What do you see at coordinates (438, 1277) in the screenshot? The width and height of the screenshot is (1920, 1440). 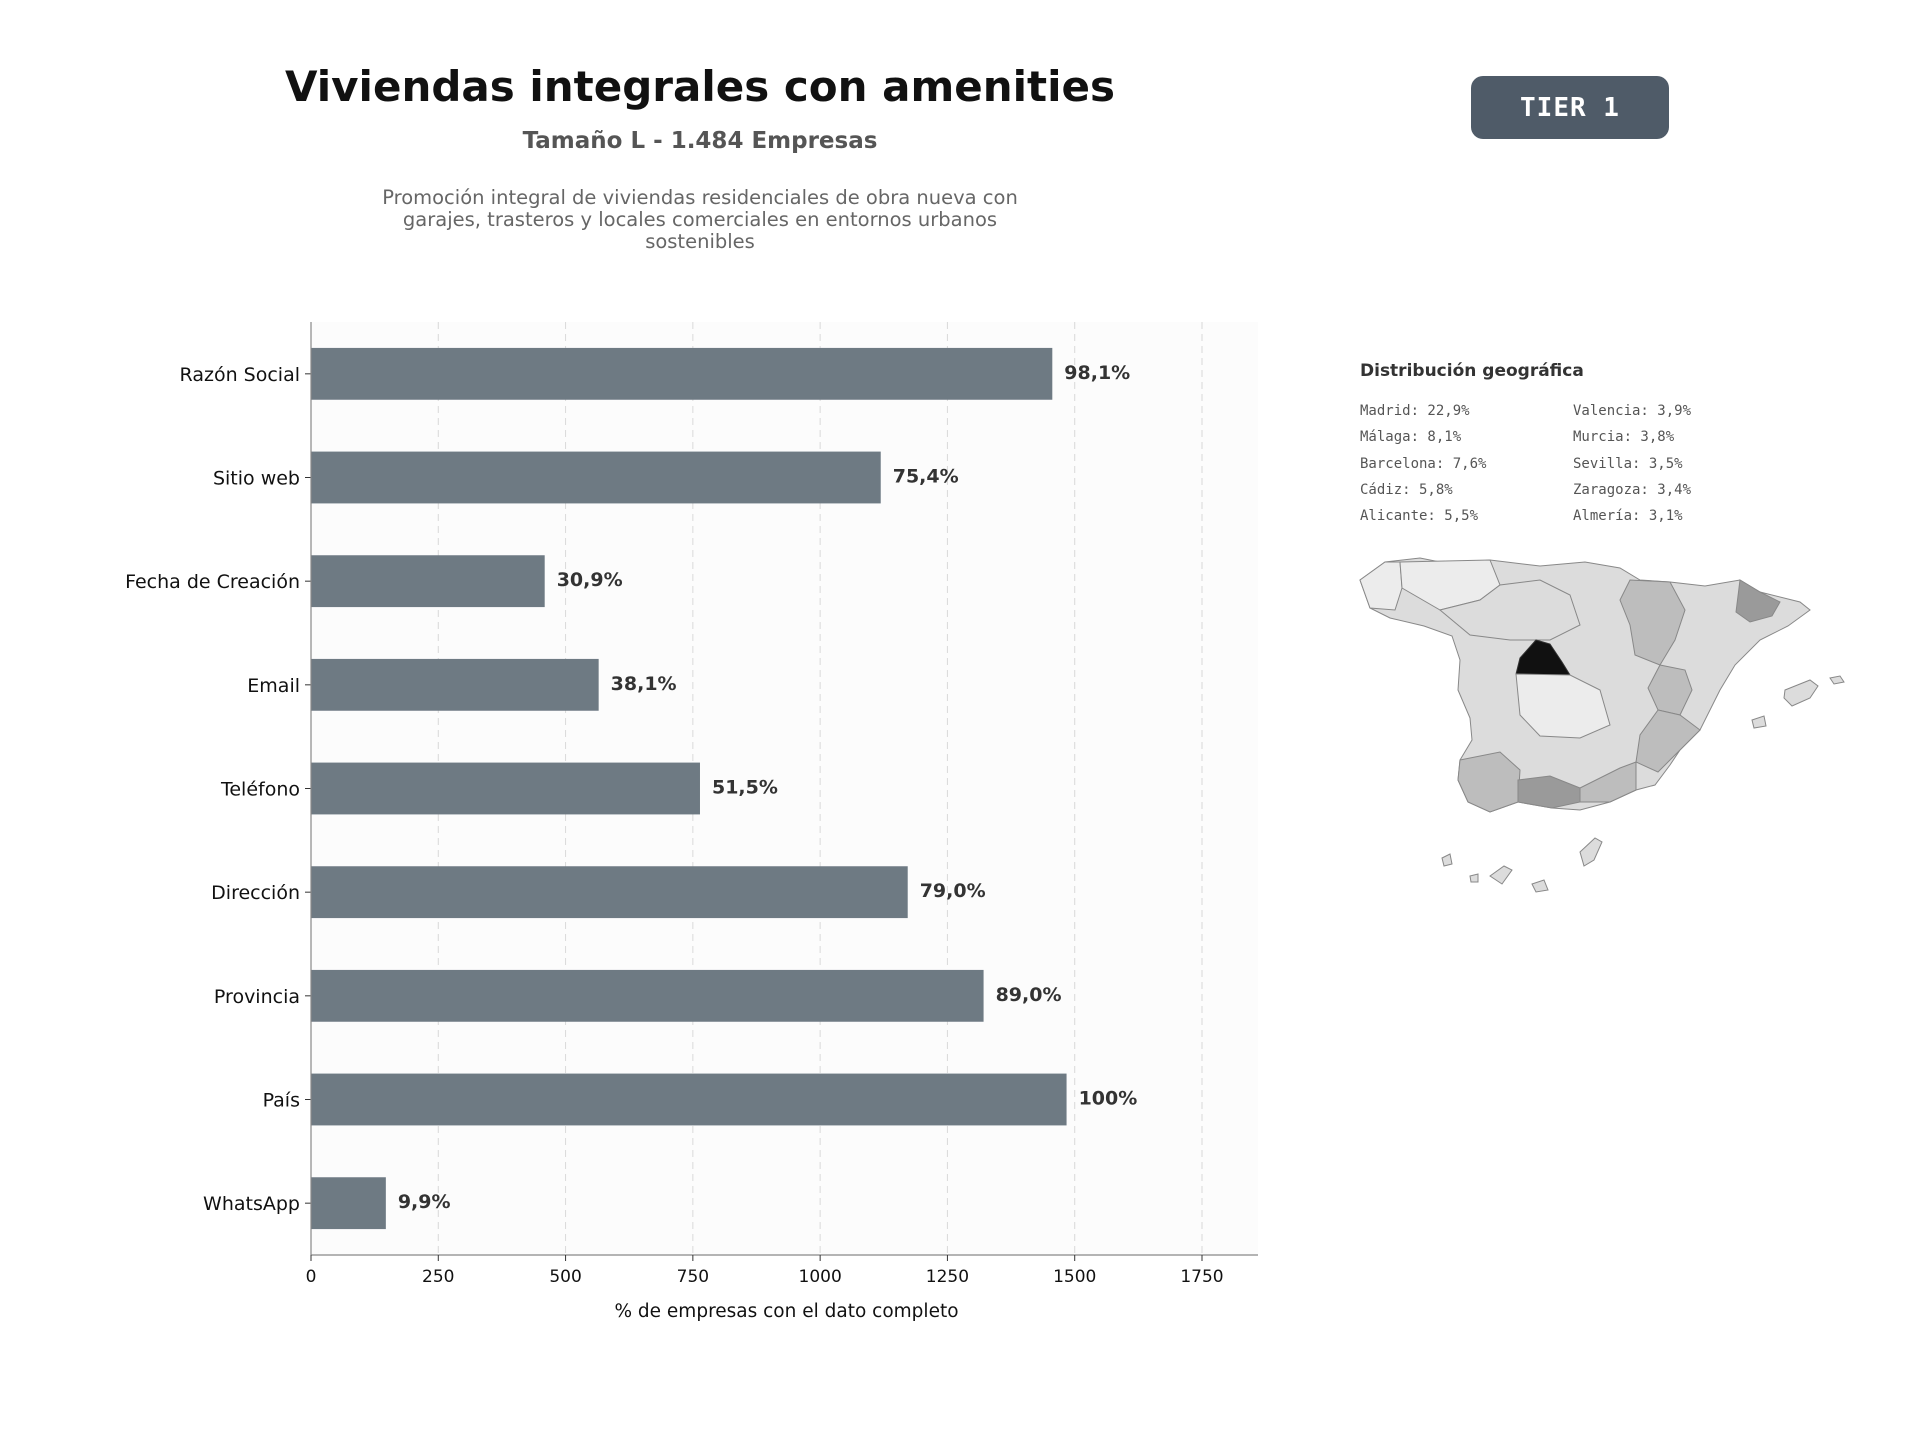 I see `x-tick-label: 250` at bounding box center [438, 1277].